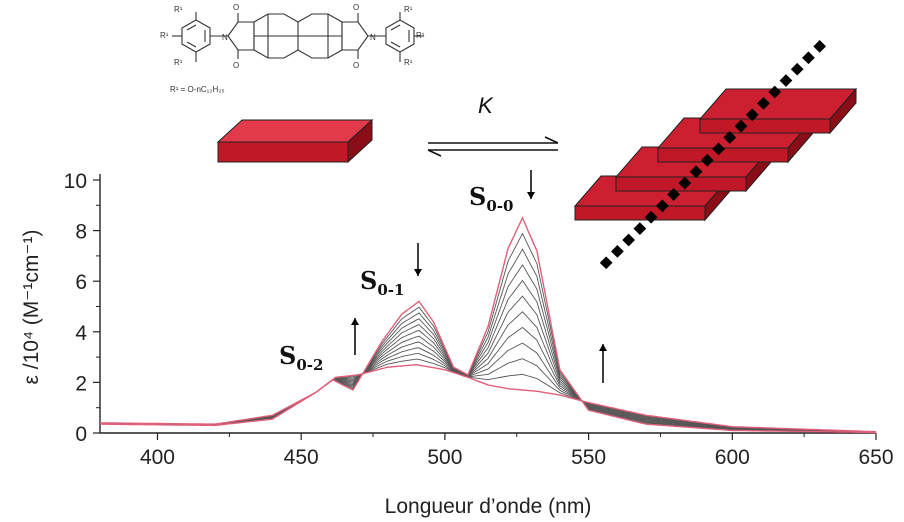 This screenshot has width=904, height=522. I want to click on x-tick-label: 600, so click(732, 457).